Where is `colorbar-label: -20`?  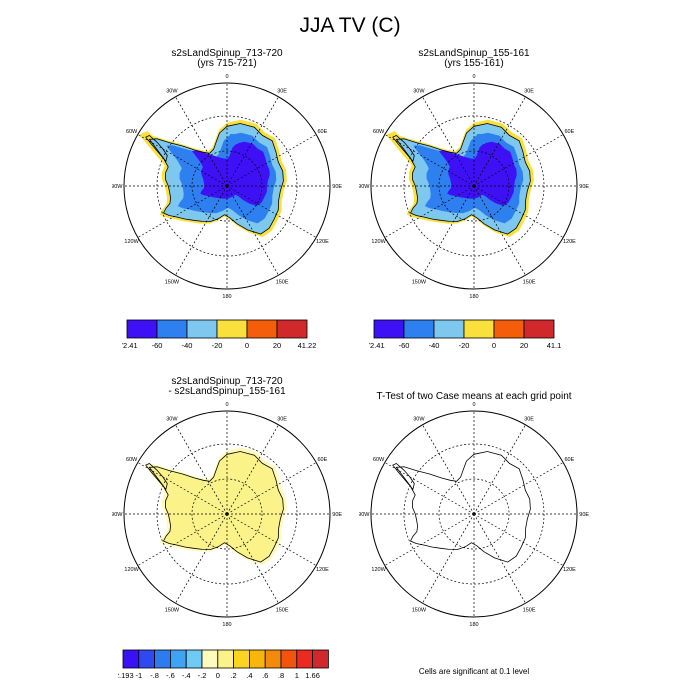
colorbar-label: -20 is located at coordinates (217, 345).